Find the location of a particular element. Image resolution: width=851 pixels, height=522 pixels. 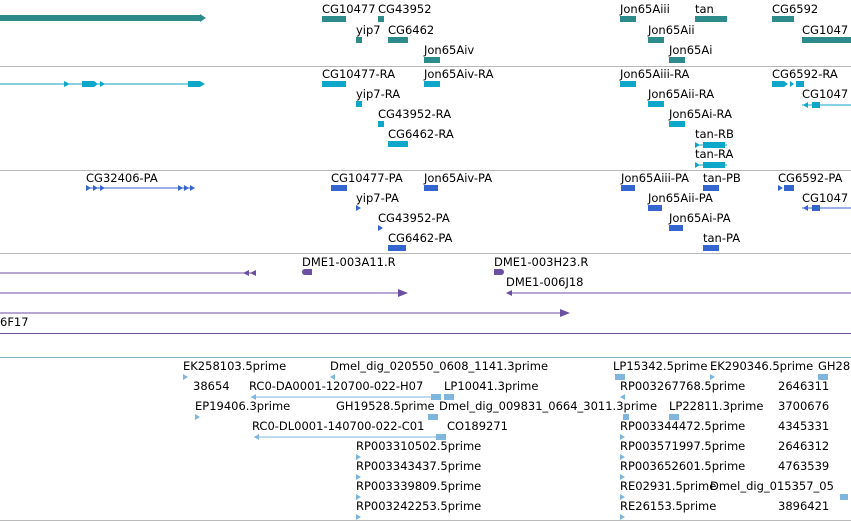

est-label: CO189271 is located at coordinates (477, 426).